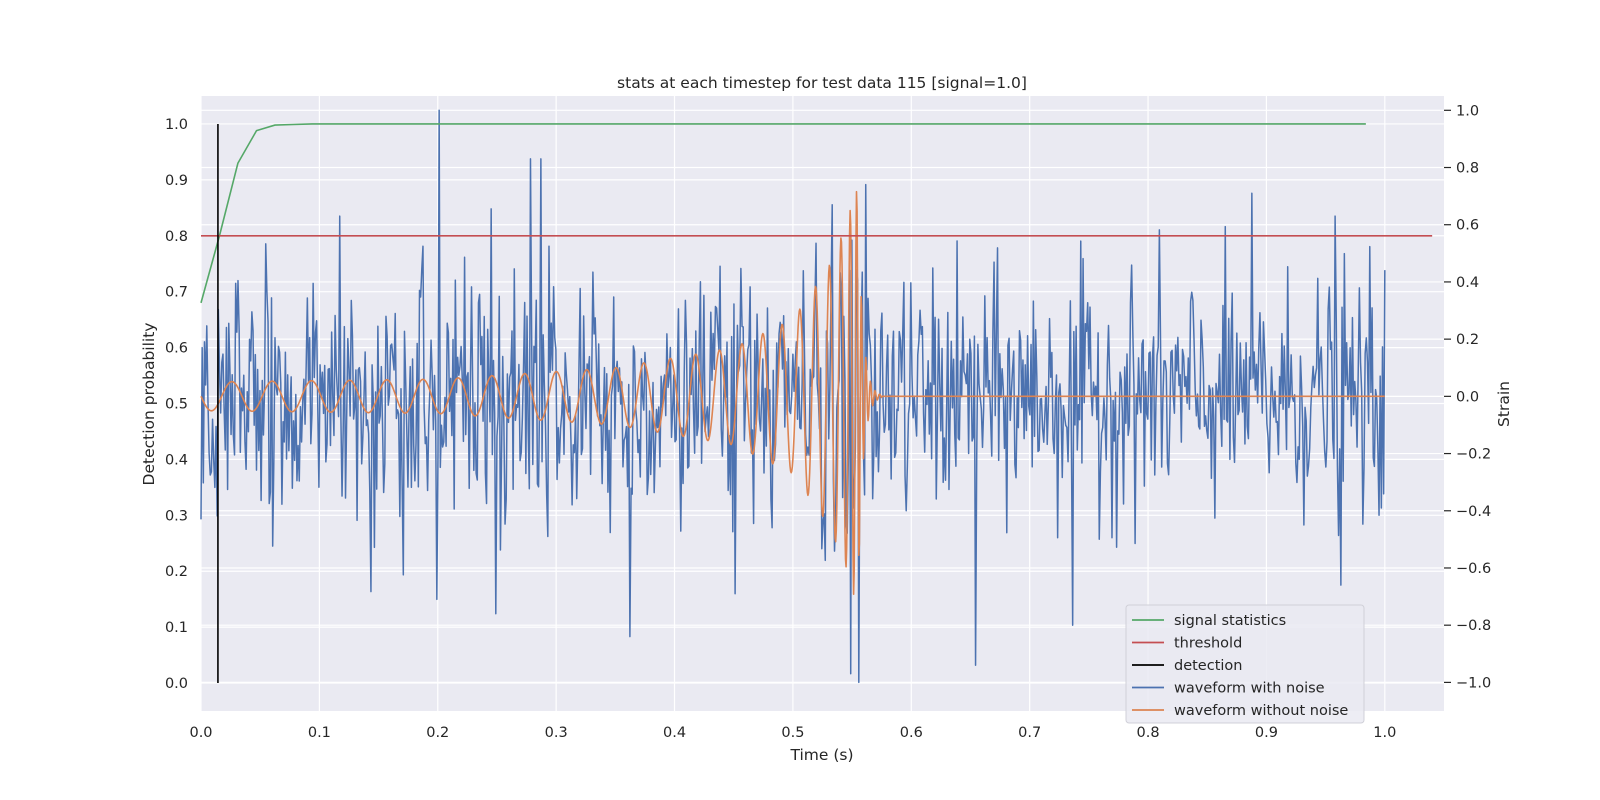  I want to click on x-tick-label: 0.9, so click(1266, 733).